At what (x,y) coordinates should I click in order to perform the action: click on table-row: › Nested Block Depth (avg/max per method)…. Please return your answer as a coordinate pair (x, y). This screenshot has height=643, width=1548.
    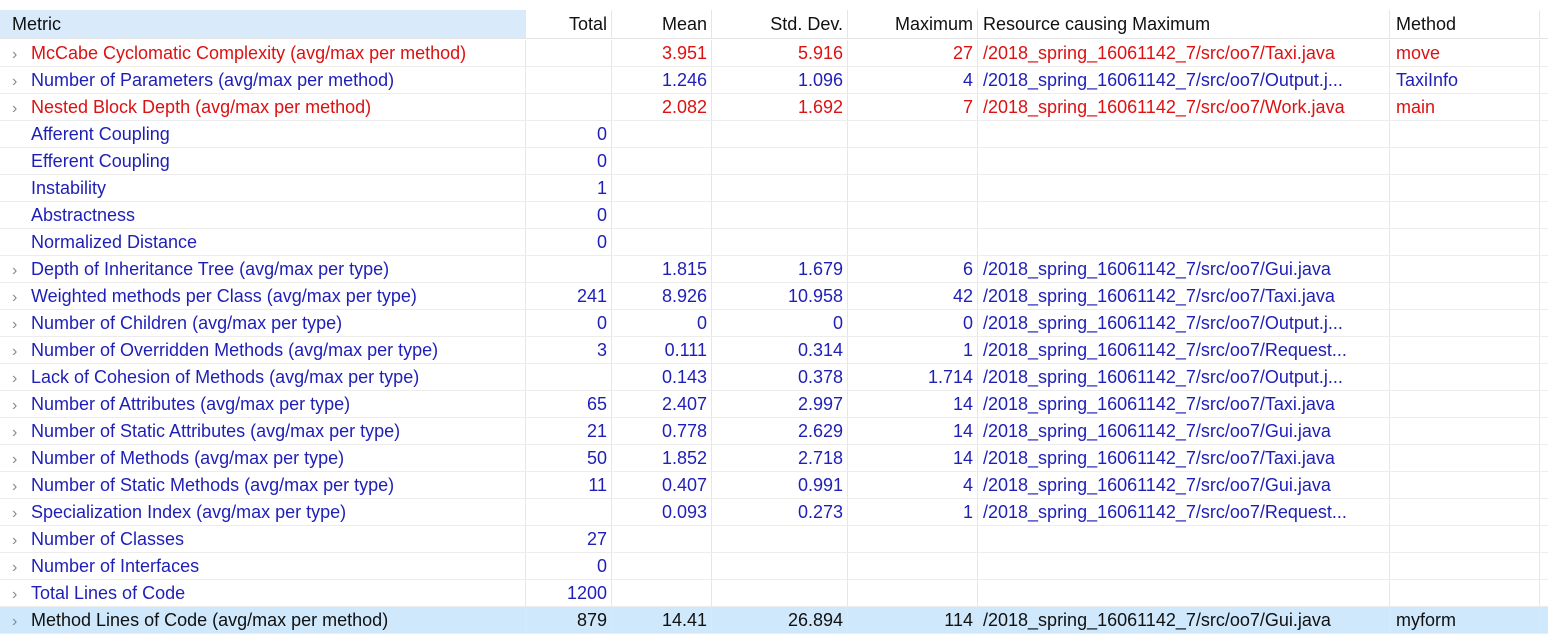
    Looking at the image, I should click on (774, 107).